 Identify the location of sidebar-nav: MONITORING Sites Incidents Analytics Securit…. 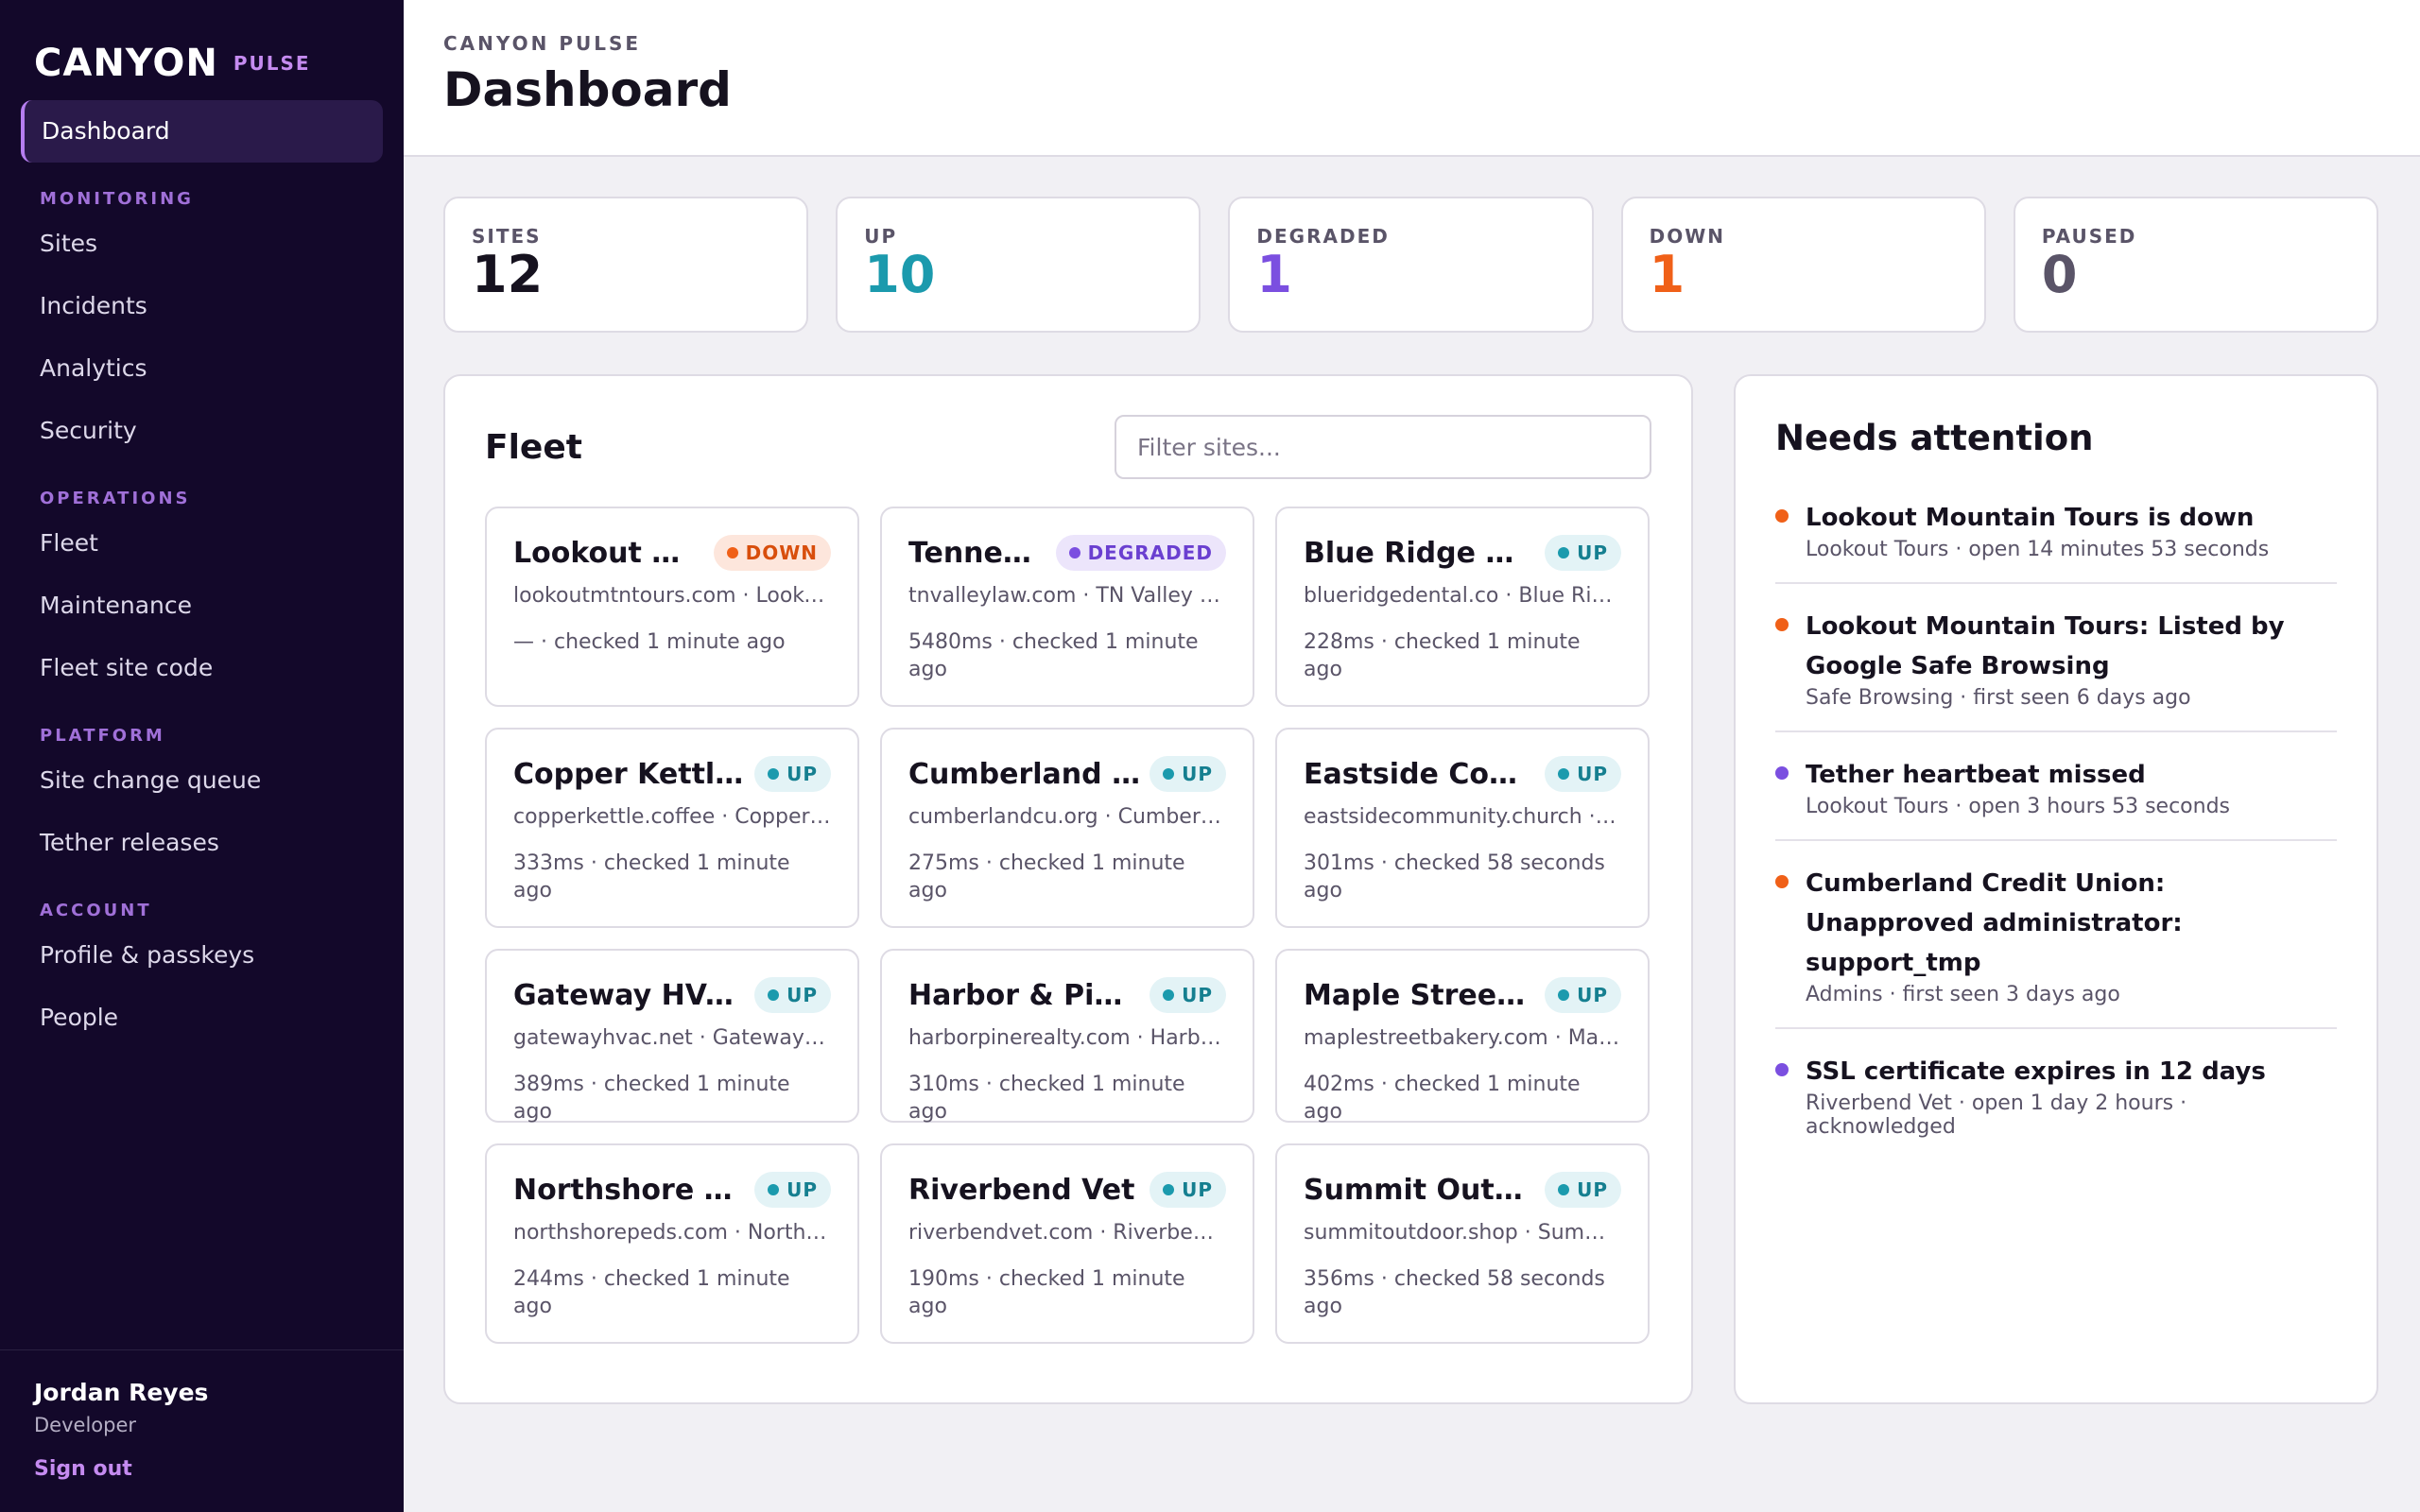
(202, 606).